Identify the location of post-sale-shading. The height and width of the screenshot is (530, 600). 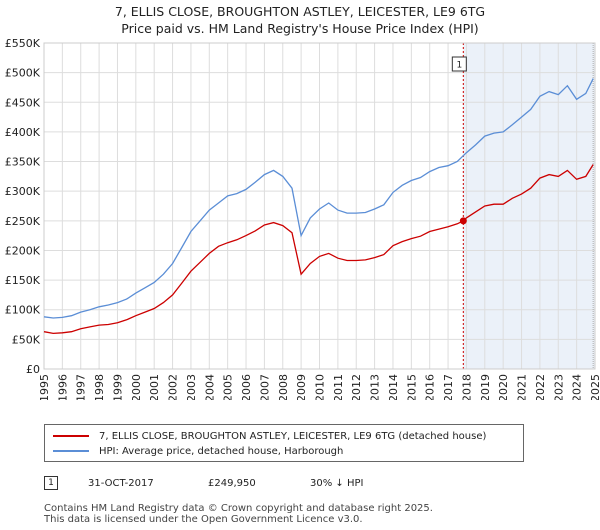
(529, 206).